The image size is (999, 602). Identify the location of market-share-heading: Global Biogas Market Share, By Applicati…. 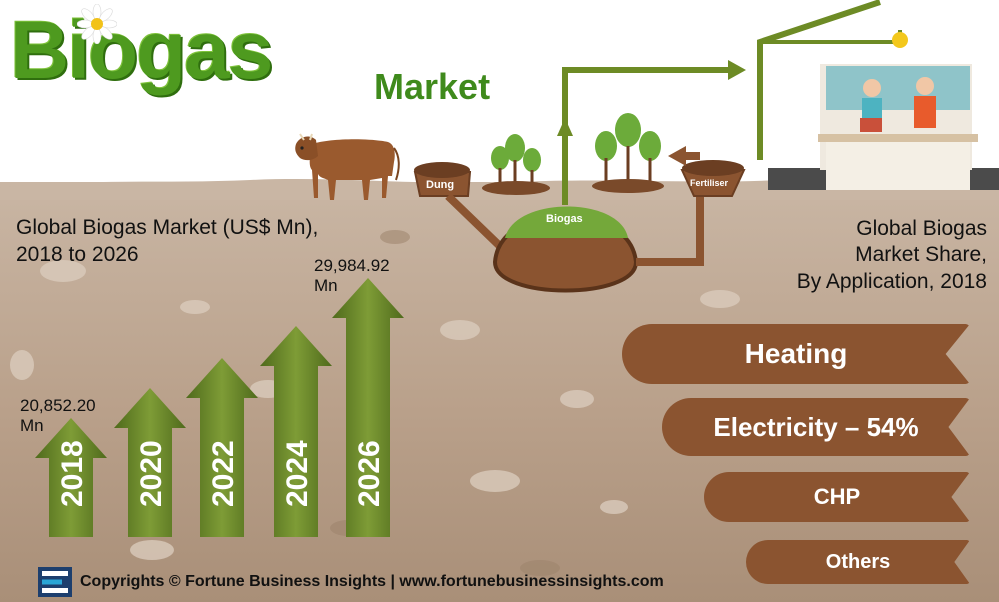
(867, 255).